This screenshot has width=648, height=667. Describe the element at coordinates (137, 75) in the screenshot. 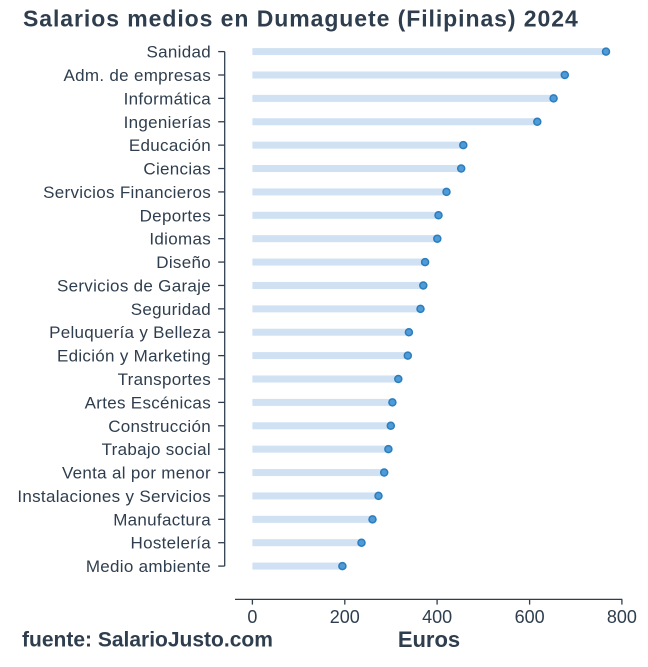

I see `svg-text: Adm. de empresas` at that location.